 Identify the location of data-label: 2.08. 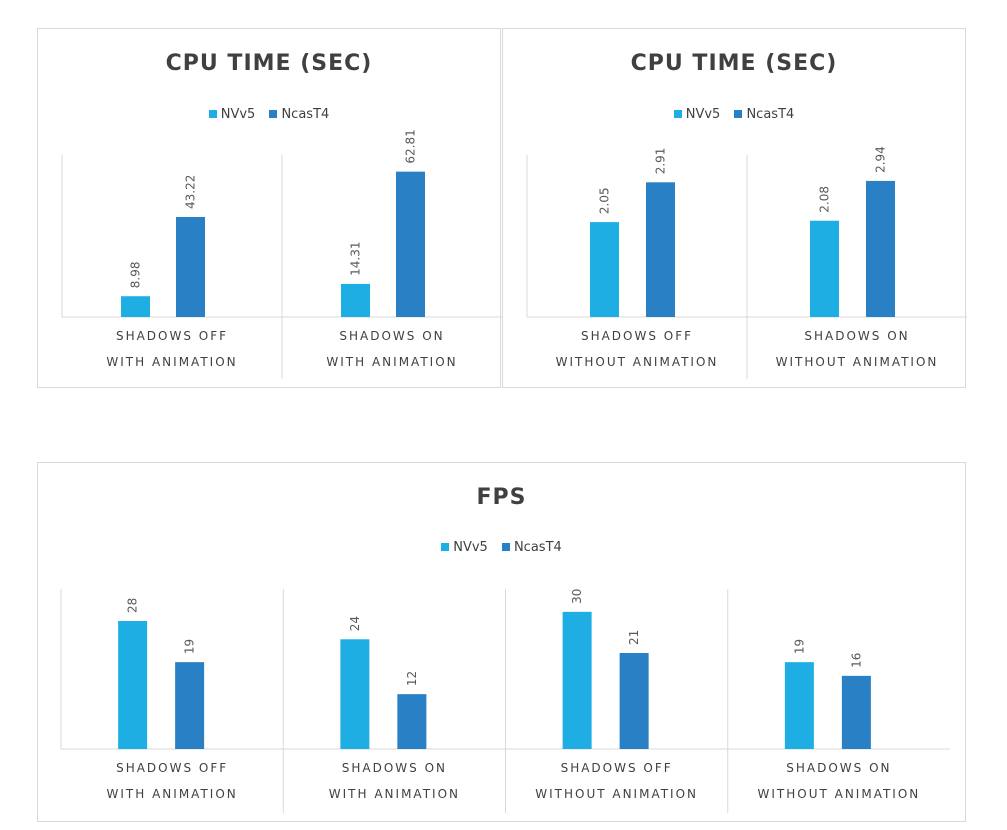
(825, 199).